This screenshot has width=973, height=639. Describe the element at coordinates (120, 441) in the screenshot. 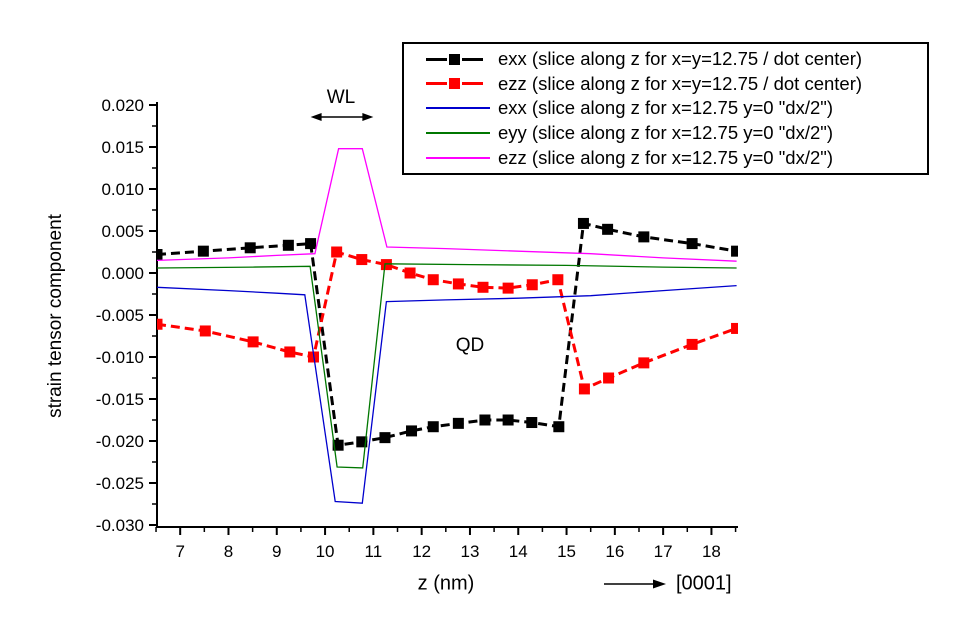

I see `y-tick-label: -0.020` at that location.